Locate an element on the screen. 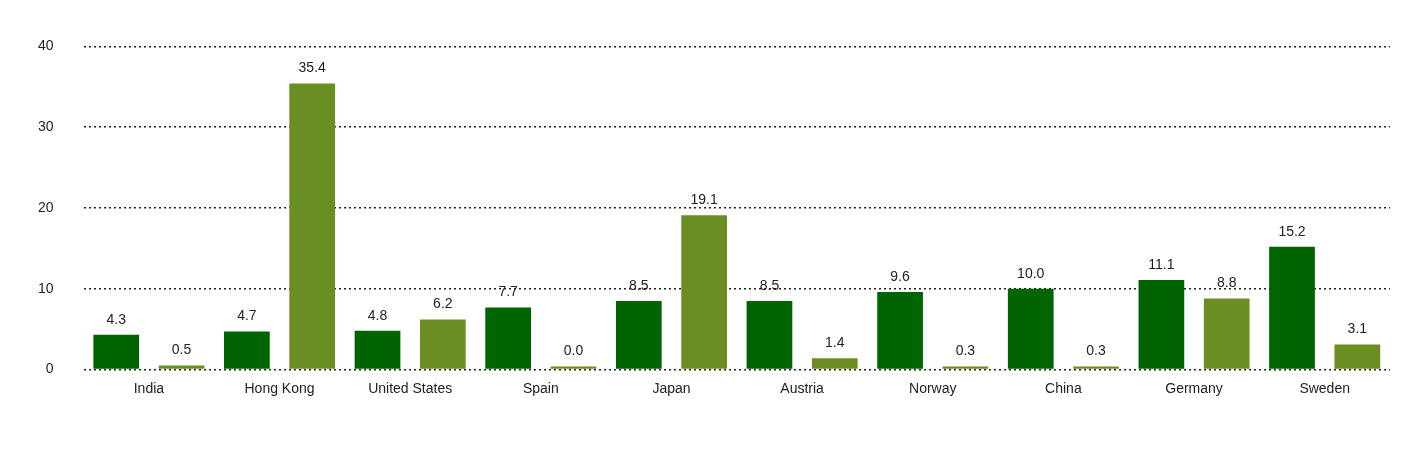 The width and height of the screenshot is (1408, 454). y-tick-label: 20 is located at coordinates (45, 206).